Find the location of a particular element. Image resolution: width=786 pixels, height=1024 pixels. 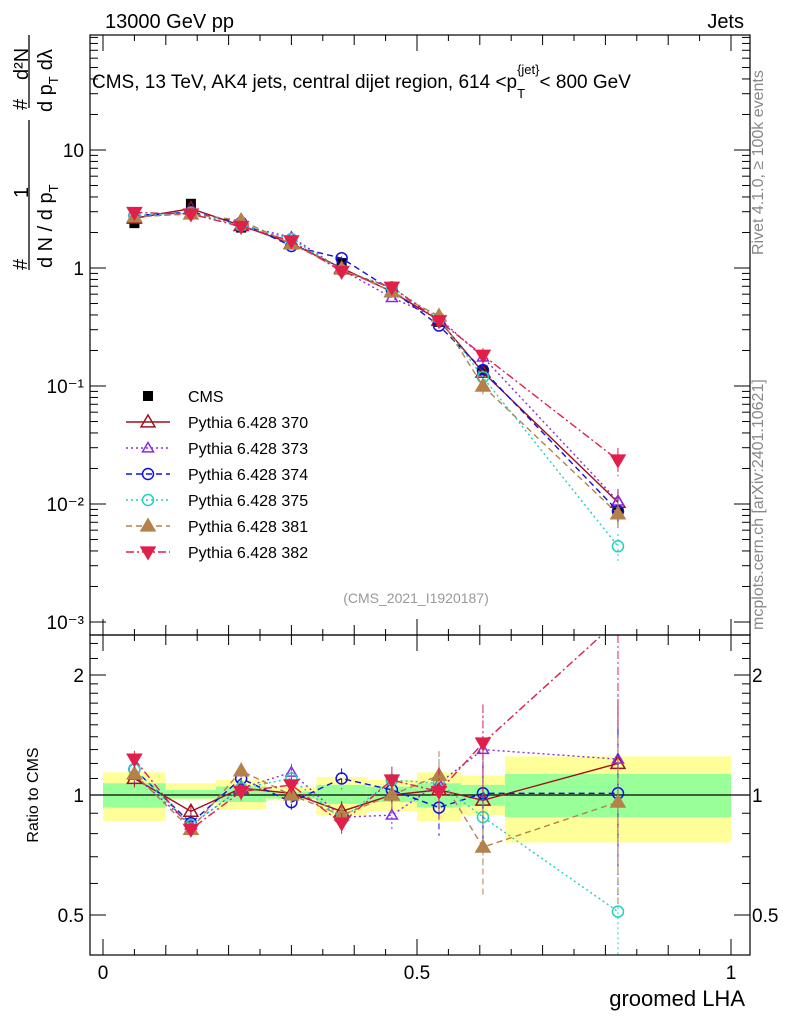

legend-label: Pythia 6.428 381 is located at coordinates (248, 527).